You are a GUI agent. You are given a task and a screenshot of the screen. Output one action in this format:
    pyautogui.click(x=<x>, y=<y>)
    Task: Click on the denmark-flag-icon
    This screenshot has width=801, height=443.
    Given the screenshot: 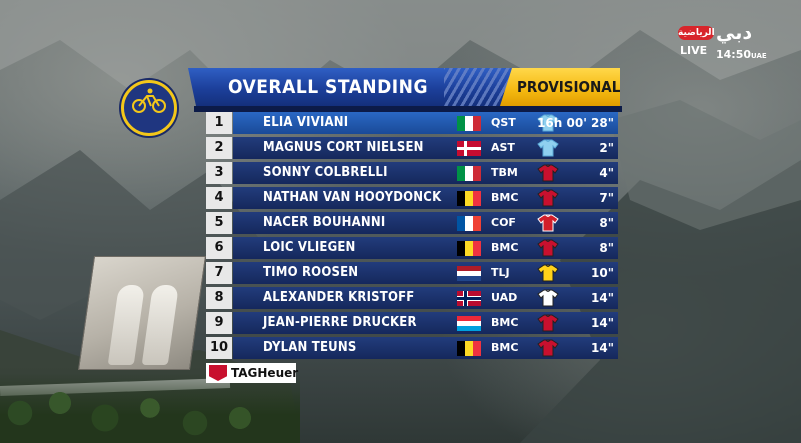 What is the action you would take?
    pyautogui.click(x=469, y=148)
    